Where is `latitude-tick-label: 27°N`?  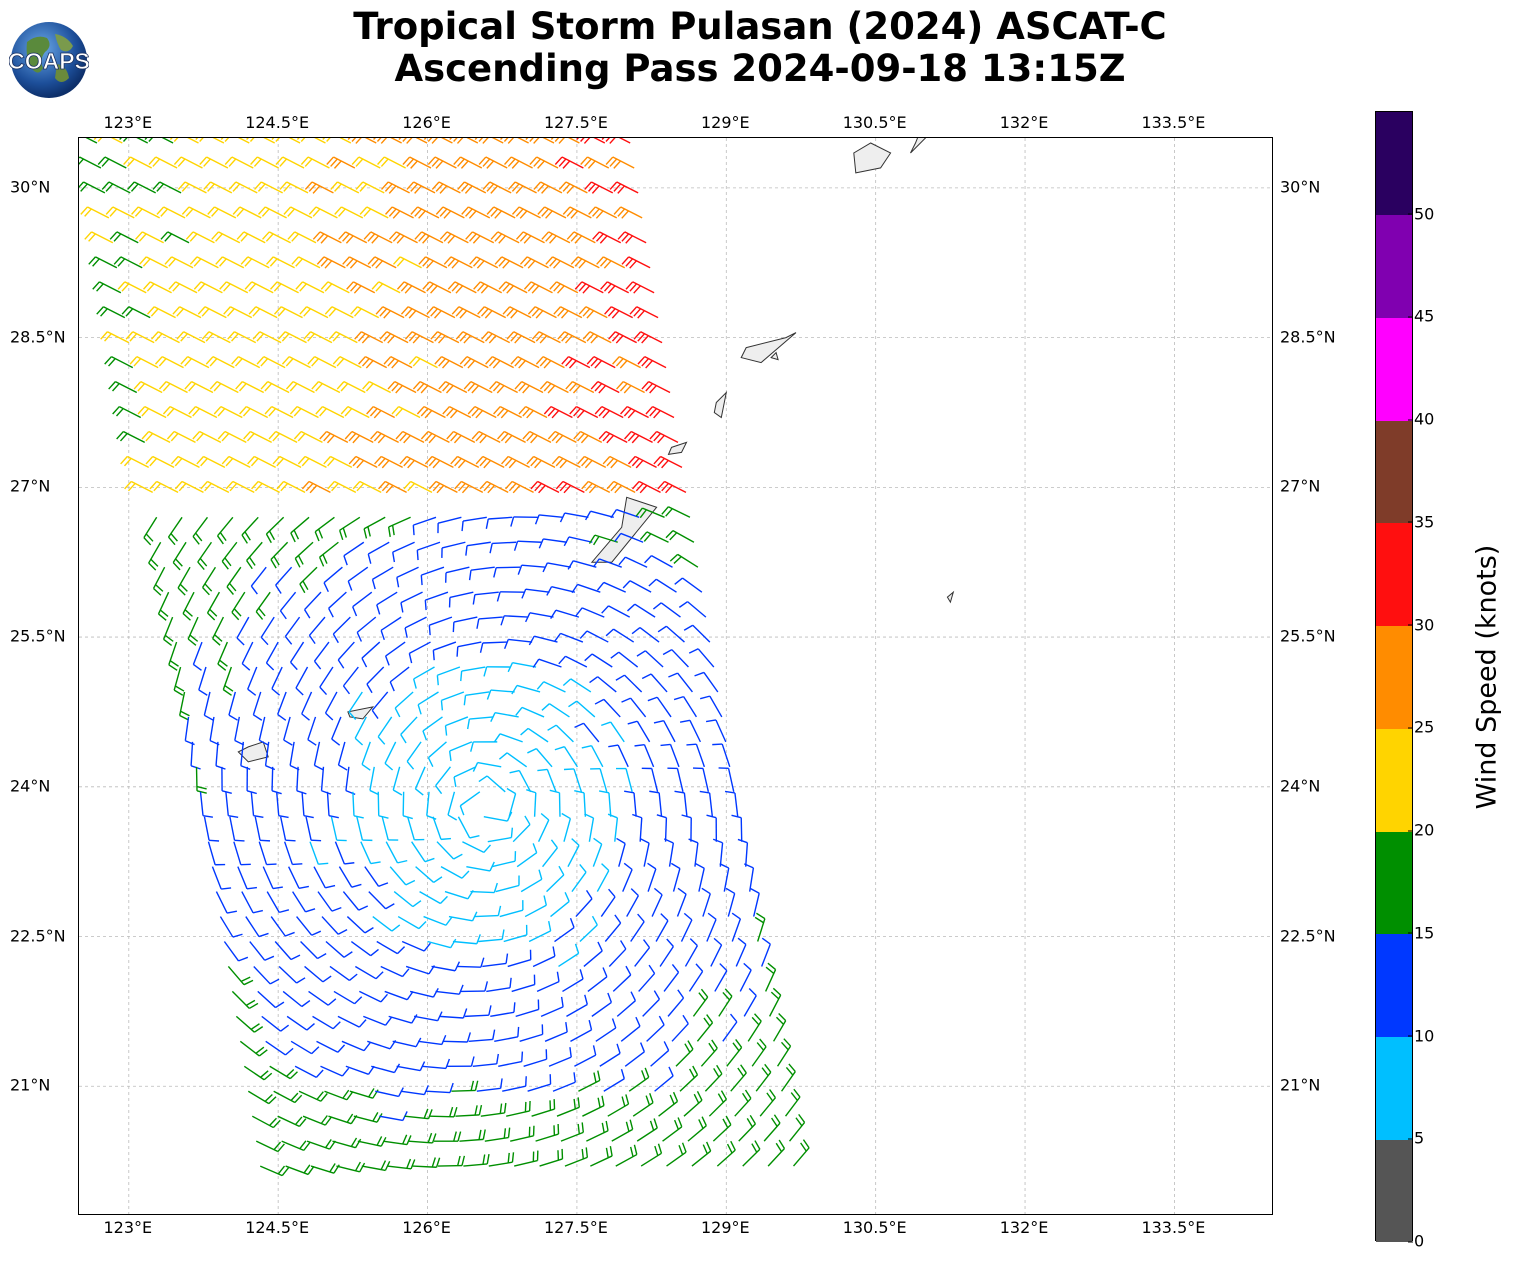 latitude-tick-label: 27°N is located at coordinates (1300, 486).